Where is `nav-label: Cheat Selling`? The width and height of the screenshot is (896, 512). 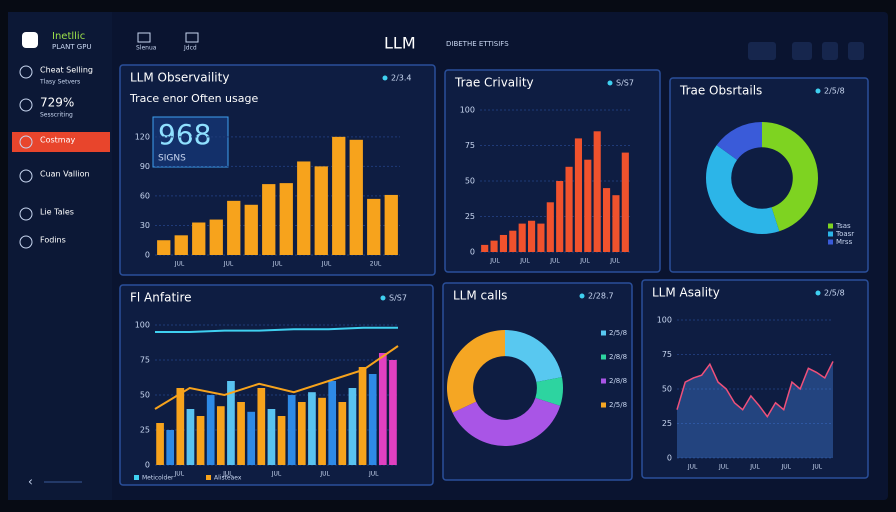 nav-label: Cheat Selling is located at coordinates (66, 70).